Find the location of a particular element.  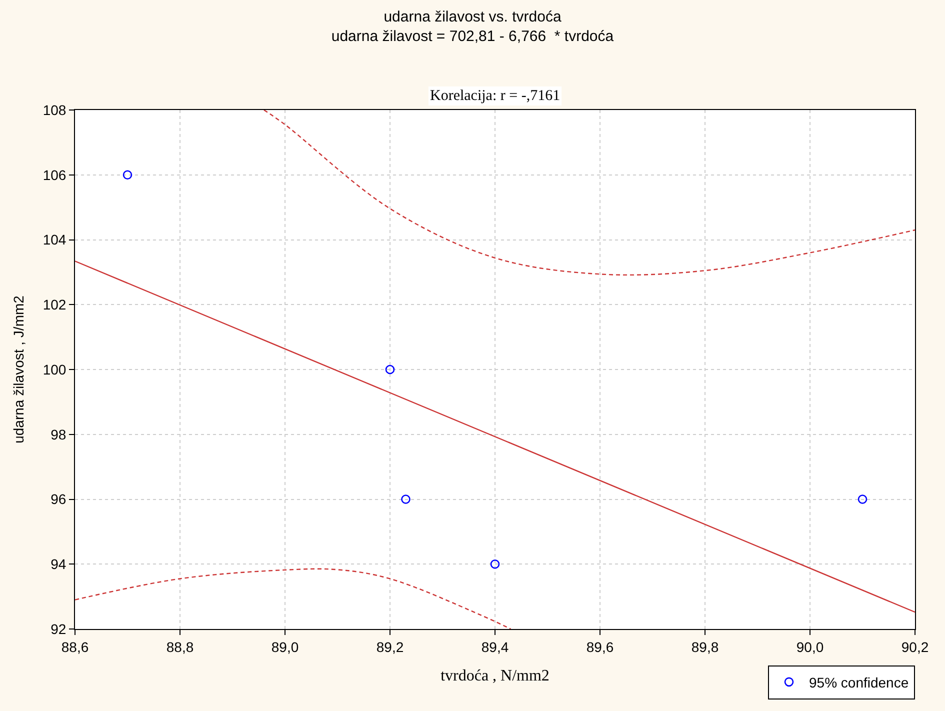

x-tick-label: 89,0 is located at coordinates (285, 646).